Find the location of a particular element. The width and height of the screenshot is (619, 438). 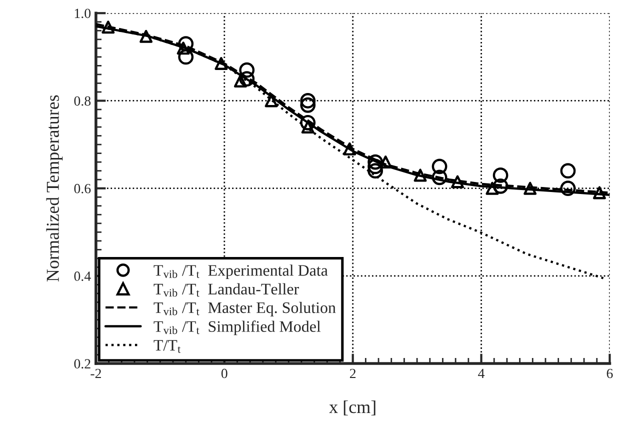

x-tick-label: 6 is located at coordinates (609, 373).